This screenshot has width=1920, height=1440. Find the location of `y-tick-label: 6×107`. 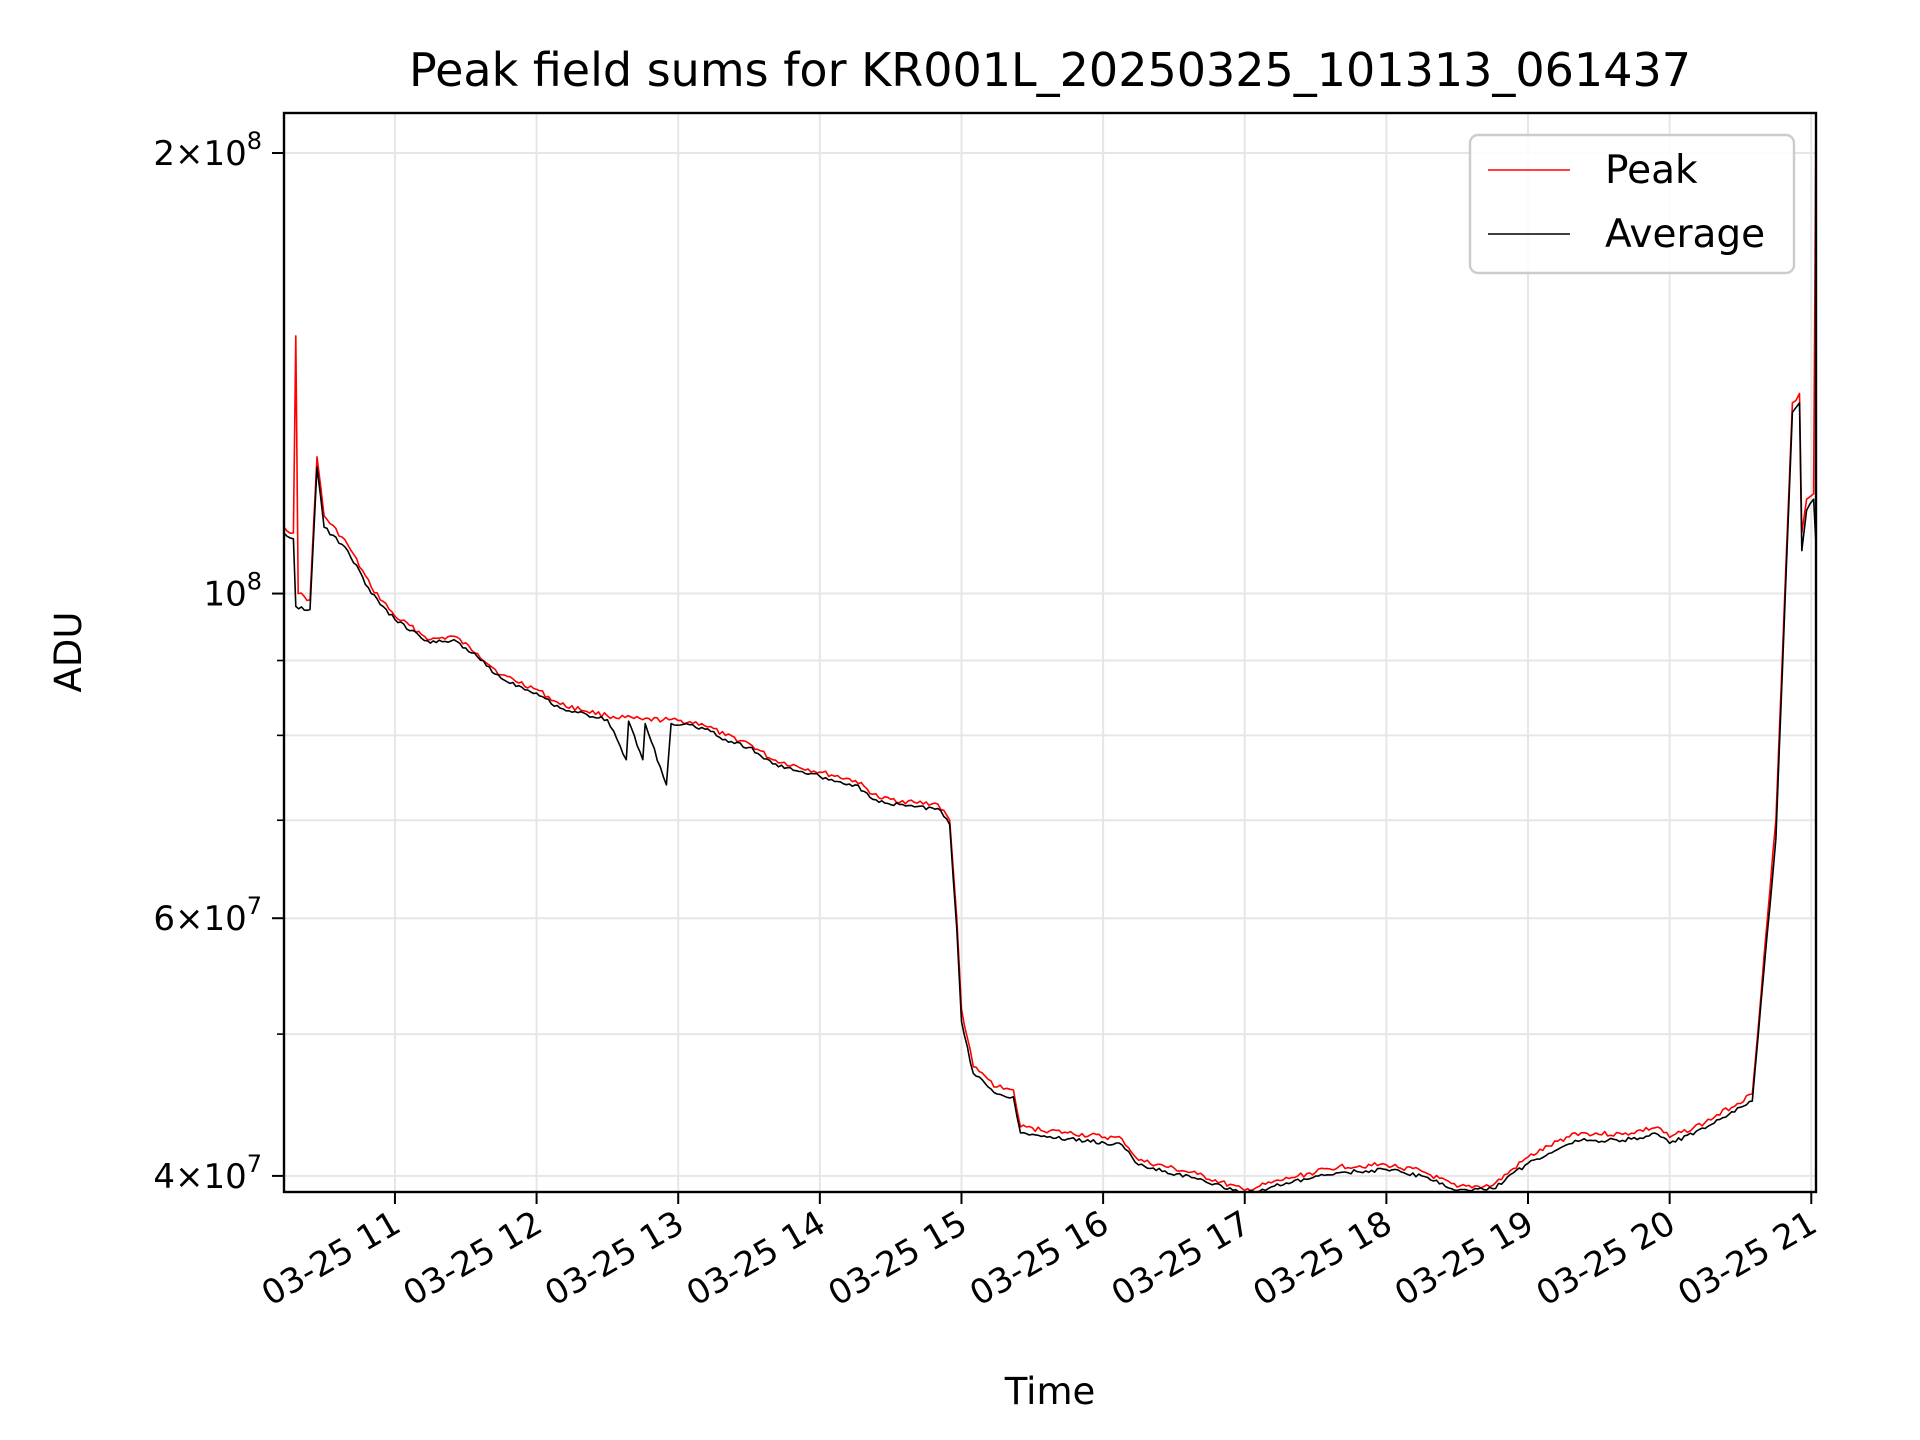

y-tick-label: 6×107 is located at coordinates (207, 915).